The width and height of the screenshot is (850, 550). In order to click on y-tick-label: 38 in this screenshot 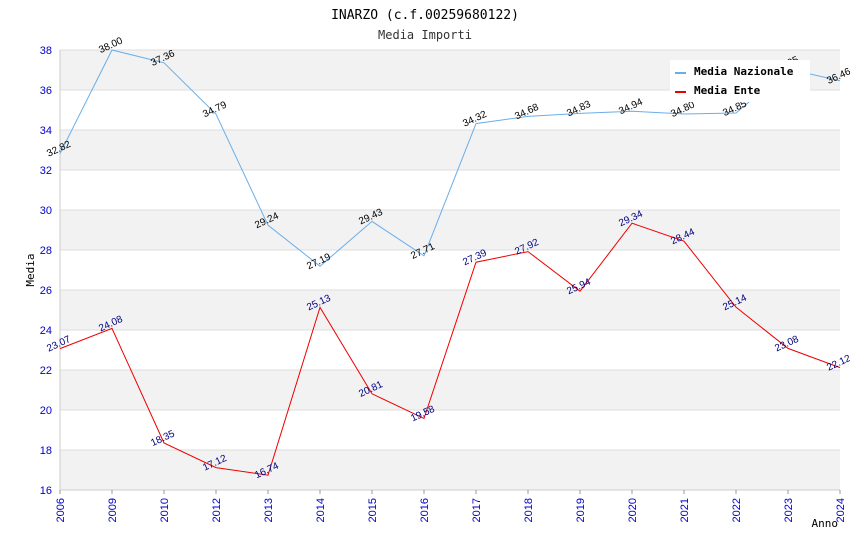, I will do `click(46, 51)`.